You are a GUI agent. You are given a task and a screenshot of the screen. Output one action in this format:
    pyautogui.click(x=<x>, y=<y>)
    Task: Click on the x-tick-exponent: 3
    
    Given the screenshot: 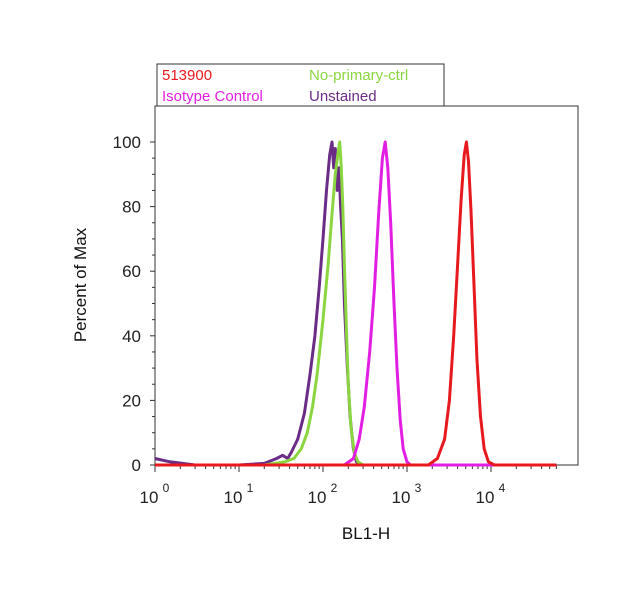 What is the action you would take?
    pyautogui.click(x=418, y=488)
    